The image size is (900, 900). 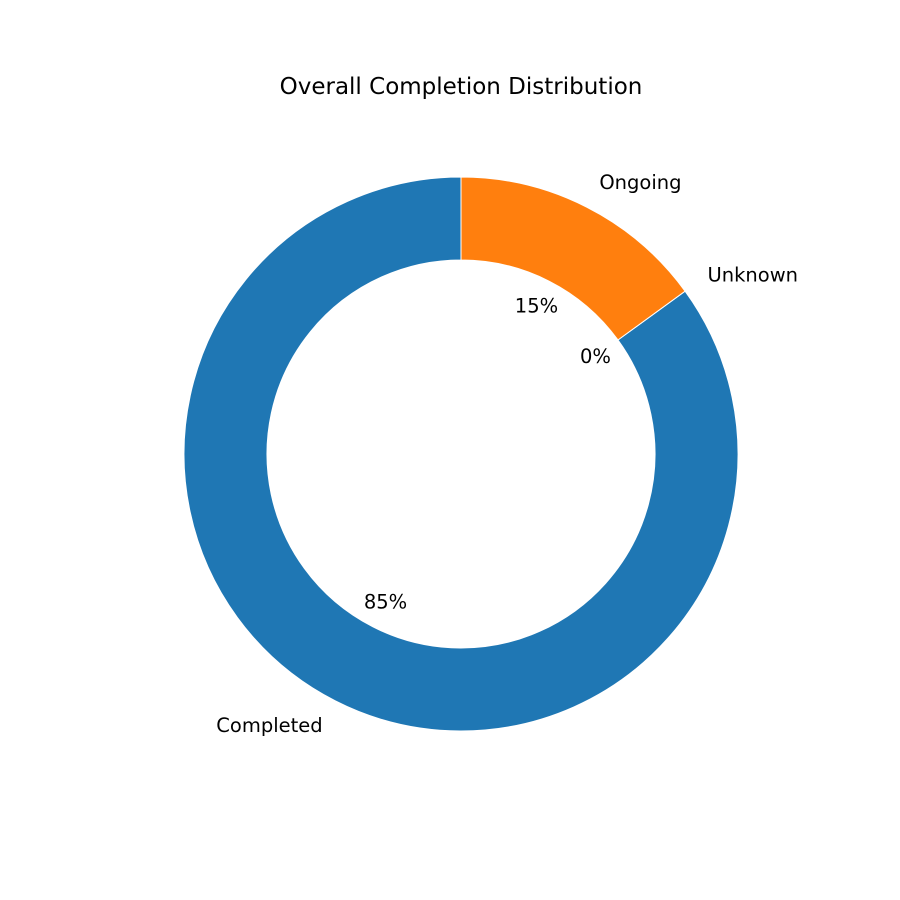 What do you see at coordinates (536, 305) in the screenshot?
I see `pct-label-ongoing: 15%` at bounding box center [536, 305].